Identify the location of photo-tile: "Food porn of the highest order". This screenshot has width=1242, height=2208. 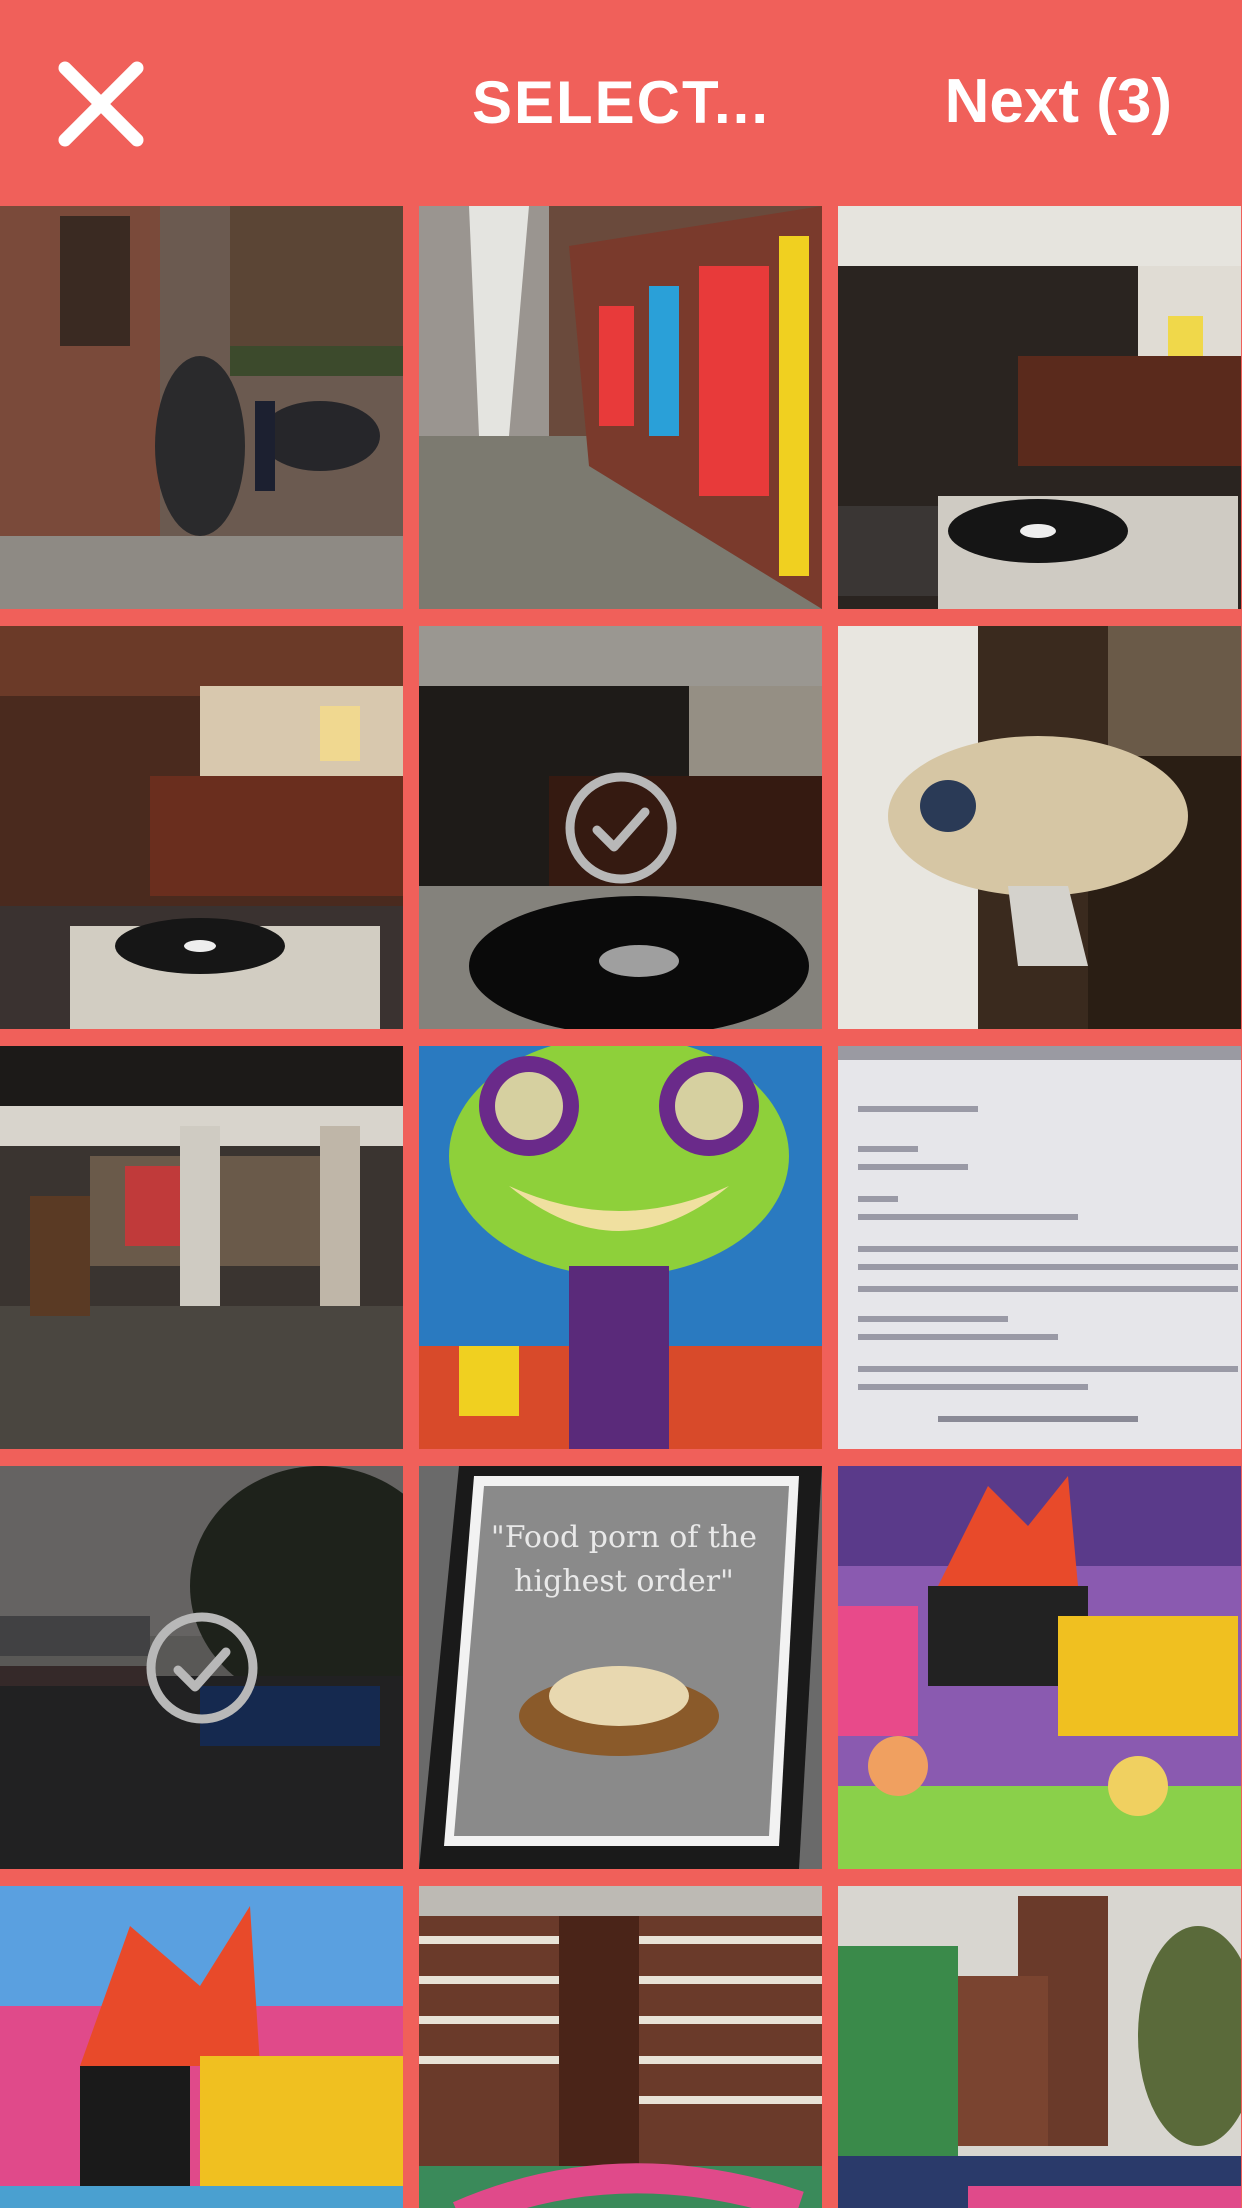
(620, 1667).